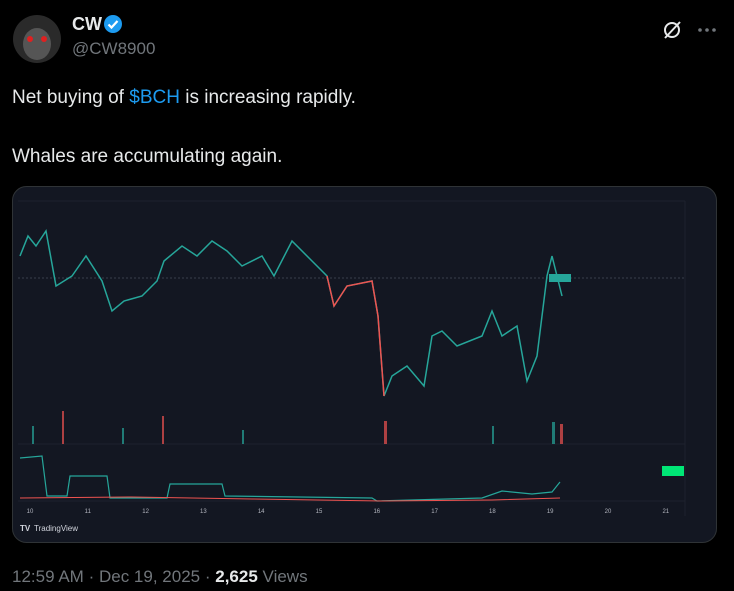 This screenshot has height=591, width=734. I want to click on view-count: 2,625, so click(236, 576).